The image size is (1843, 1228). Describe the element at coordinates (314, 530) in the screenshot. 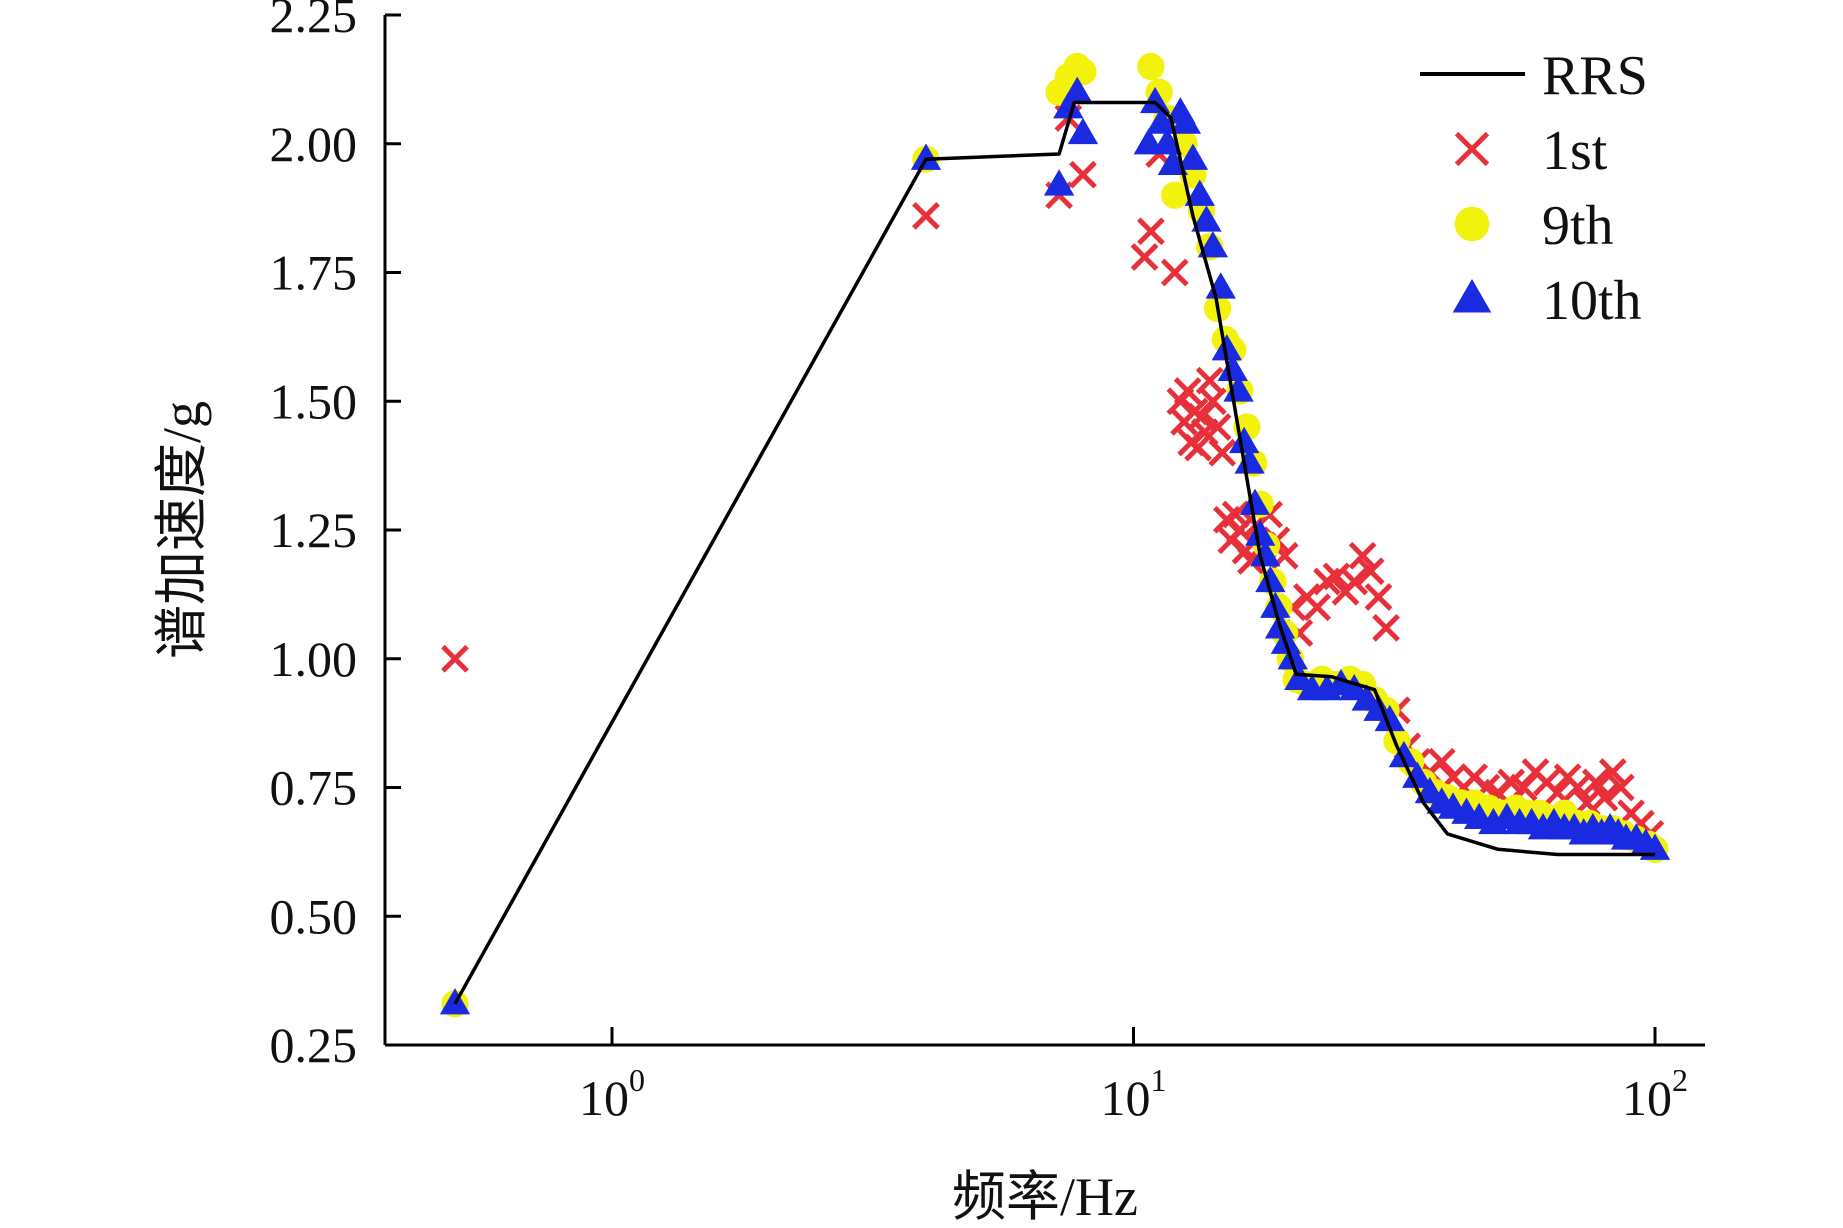

I see `y-tick-label: 1.25` at that location.